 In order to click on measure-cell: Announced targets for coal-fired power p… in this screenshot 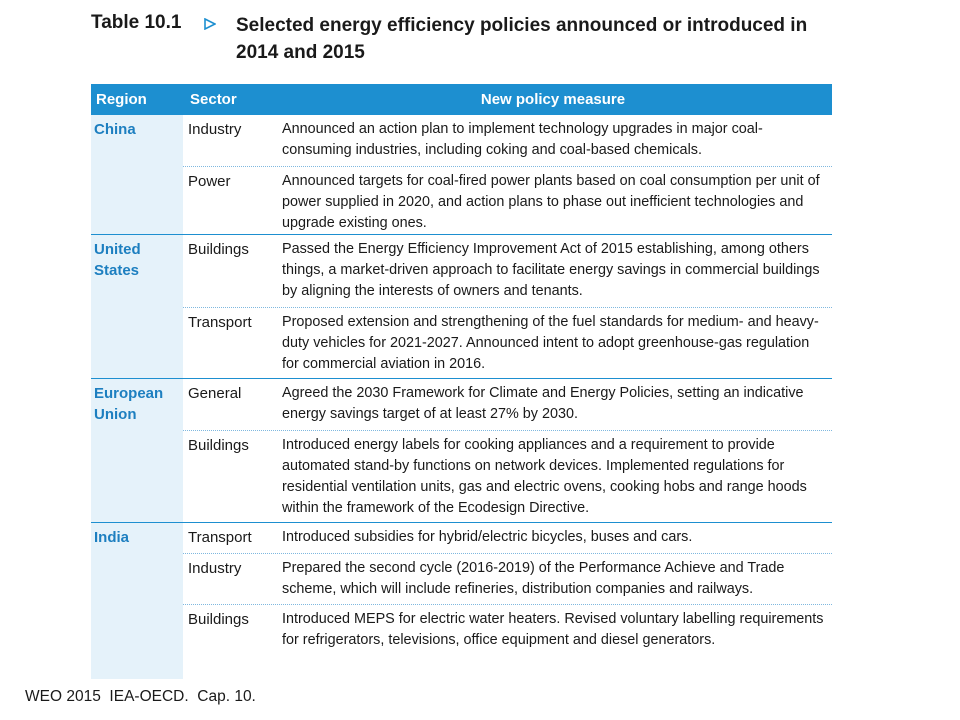, I will do `click(551, 202)`.